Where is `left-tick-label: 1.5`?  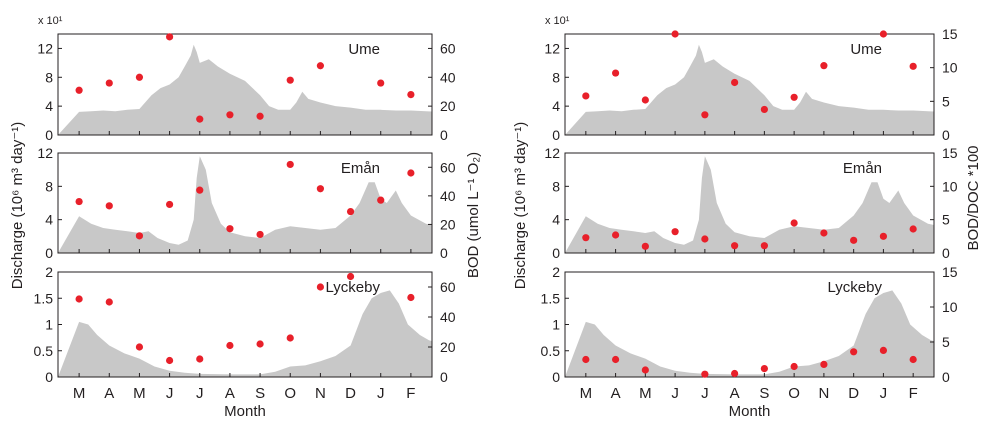
left-tick-label: 1.5 is located at coordinates (44, 298).